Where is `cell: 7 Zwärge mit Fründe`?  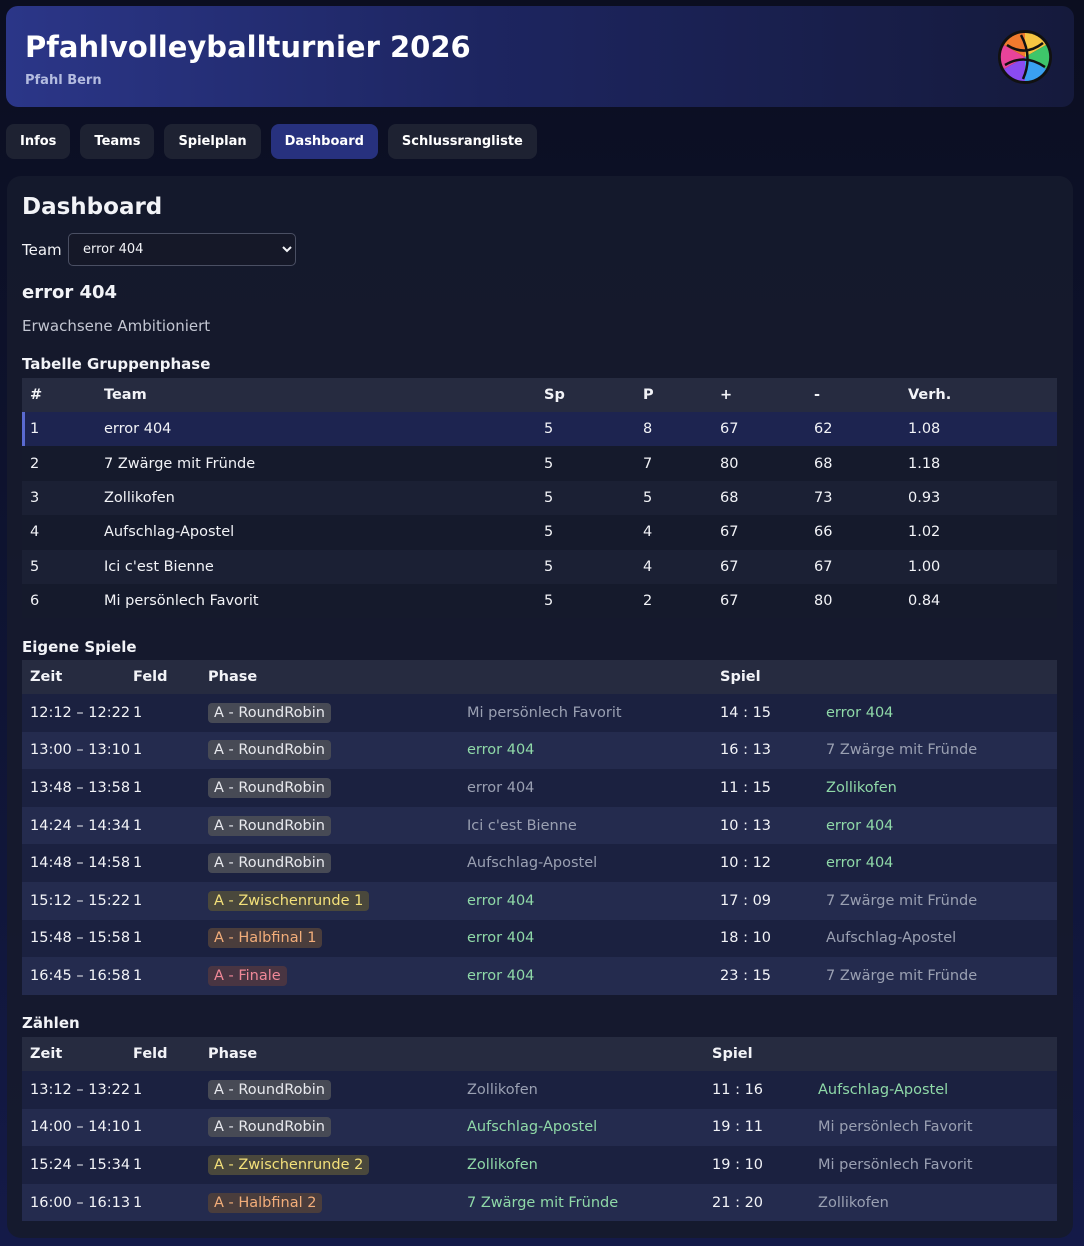 cell: 7 Zwärge mit Fründe is located at coordinates (316, 463).